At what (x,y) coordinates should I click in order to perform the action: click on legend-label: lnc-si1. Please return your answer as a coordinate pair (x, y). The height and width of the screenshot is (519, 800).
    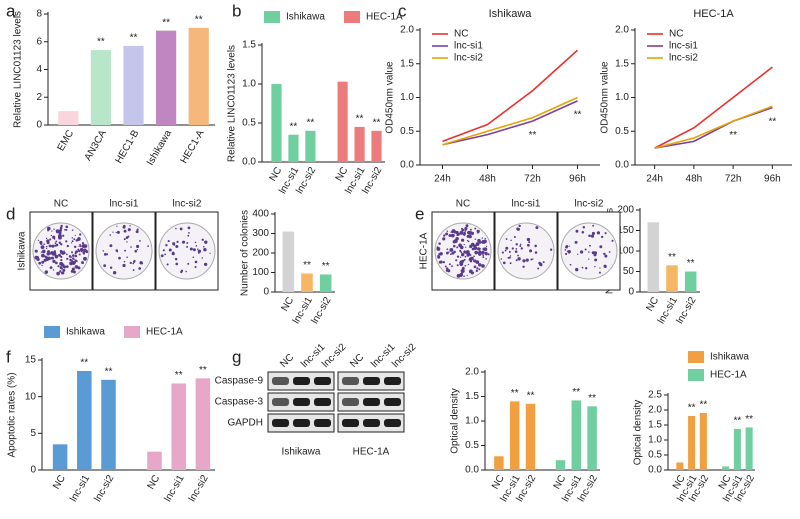
    Looking at the image, I should click on (683, 46).